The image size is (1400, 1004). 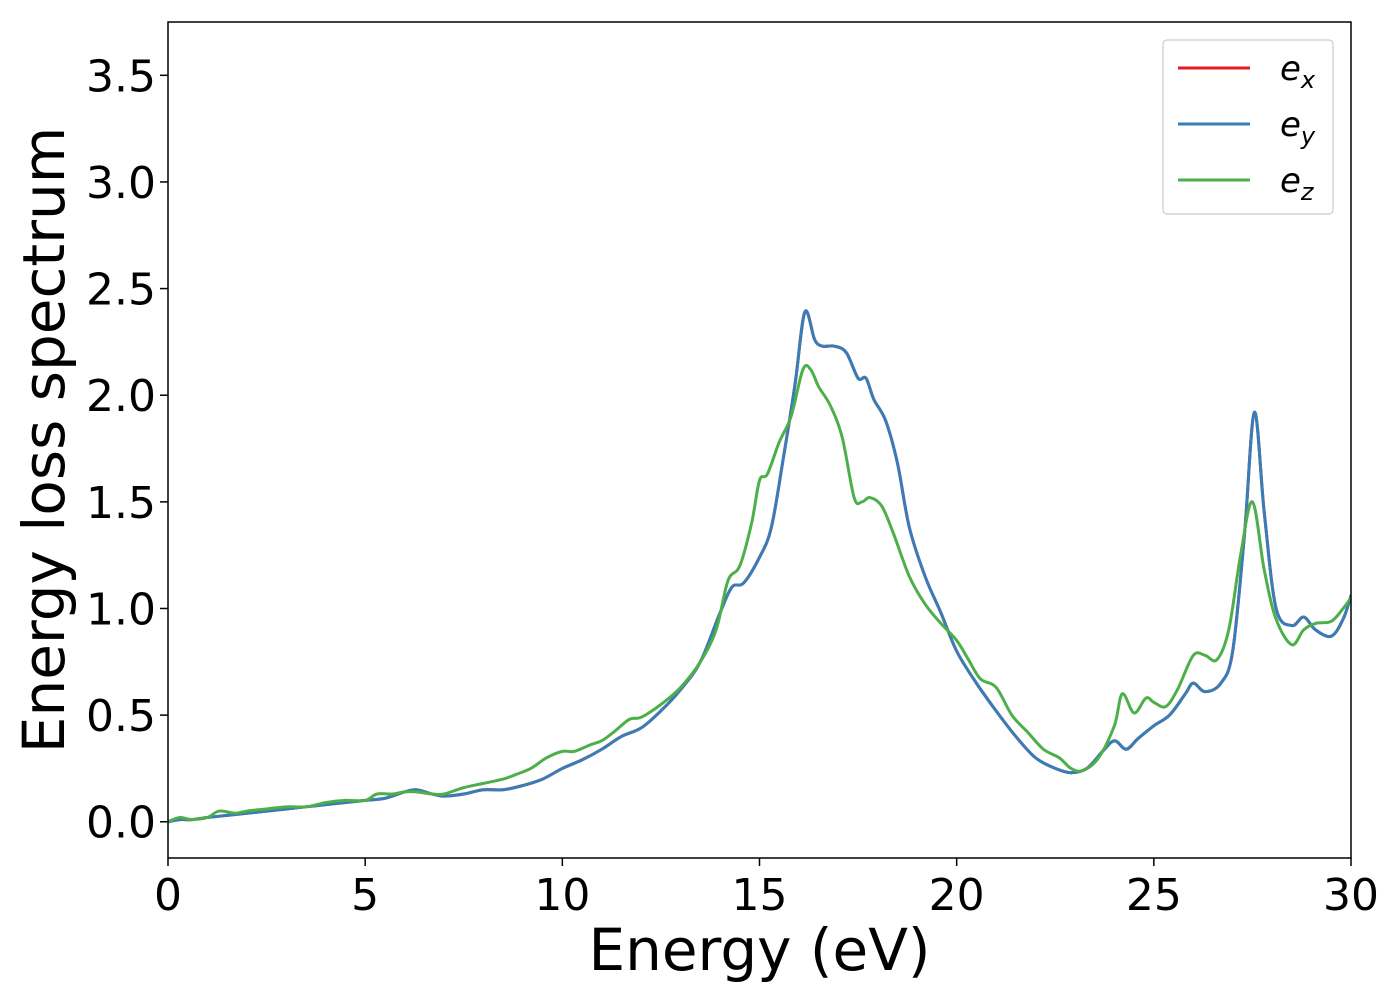 I want to click on y-tick-label: 2.5, so click(x=121, y=290).